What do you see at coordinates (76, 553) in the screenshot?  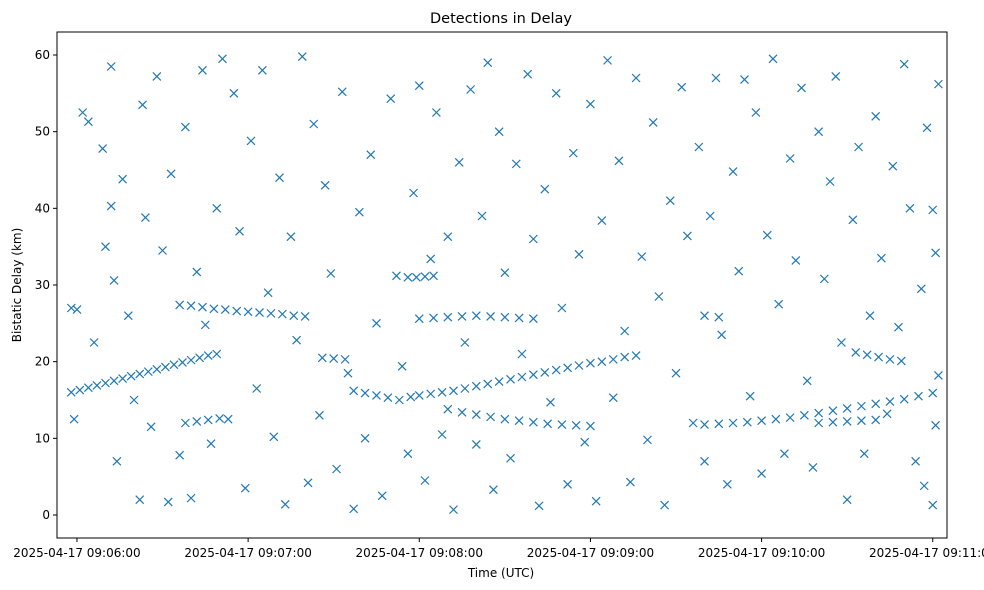 I see `x-tick-label: 2025-04-17 09:06:00` at bounding box center [76, 553].